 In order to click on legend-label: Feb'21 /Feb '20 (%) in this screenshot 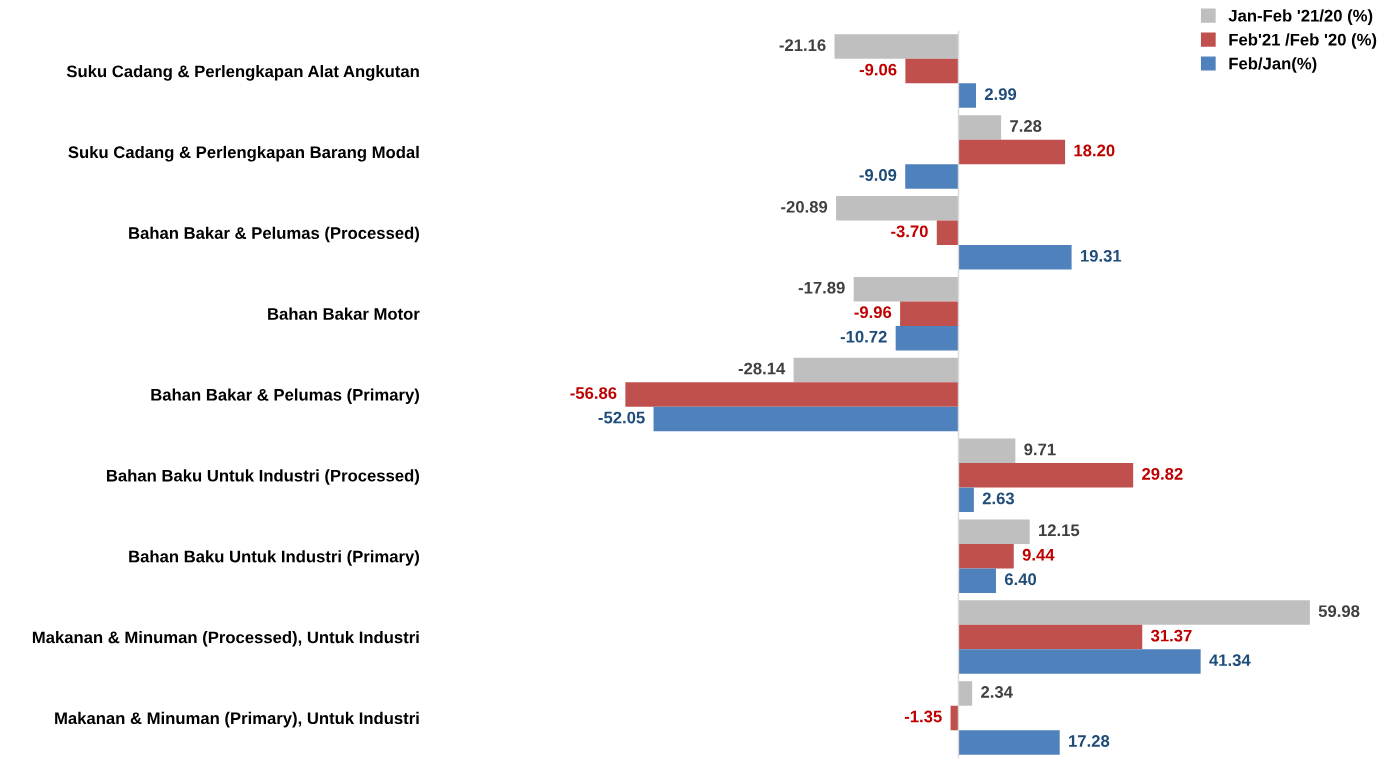, I will do `click(1303, 41)`.